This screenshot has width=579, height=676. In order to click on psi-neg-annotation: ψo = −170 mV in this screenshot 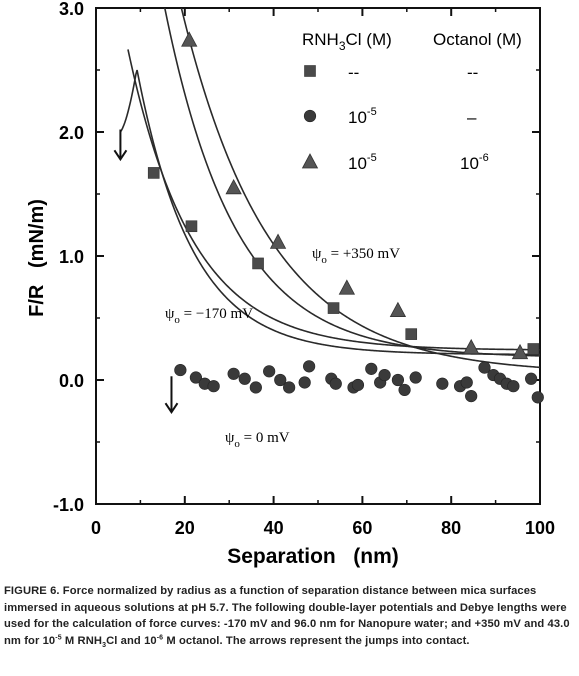, I will do `click(209, 316)`.